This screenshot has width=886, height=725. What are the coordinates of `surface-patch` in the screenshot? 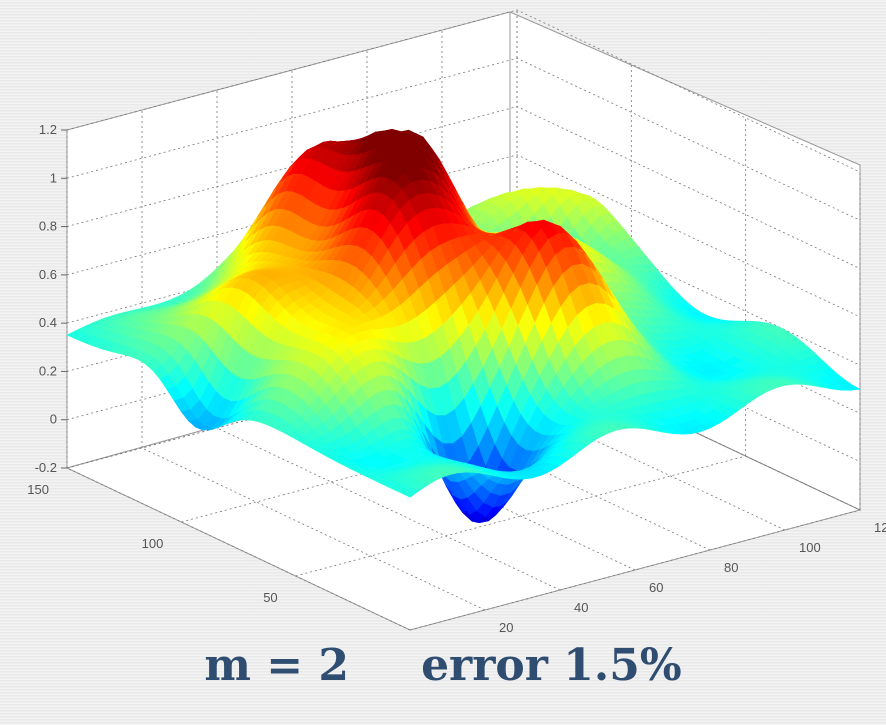 It's located at (851, 387).